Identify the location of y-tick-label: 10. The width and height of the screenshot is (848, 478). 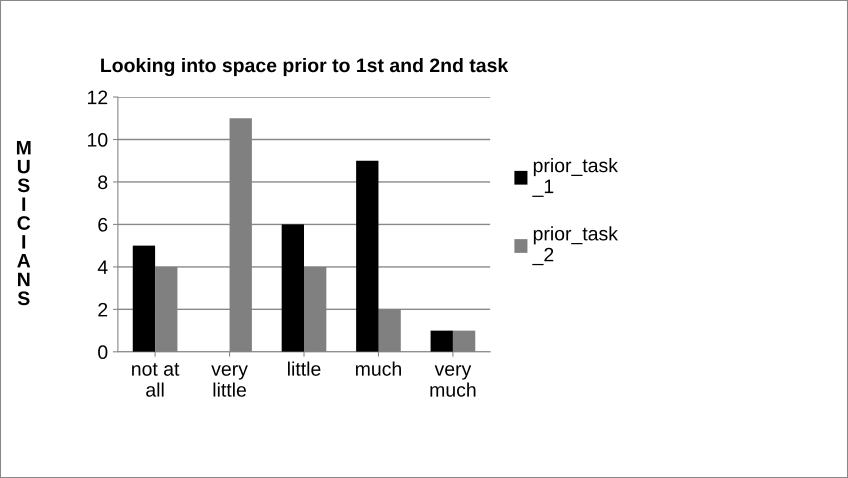
(98, 139).